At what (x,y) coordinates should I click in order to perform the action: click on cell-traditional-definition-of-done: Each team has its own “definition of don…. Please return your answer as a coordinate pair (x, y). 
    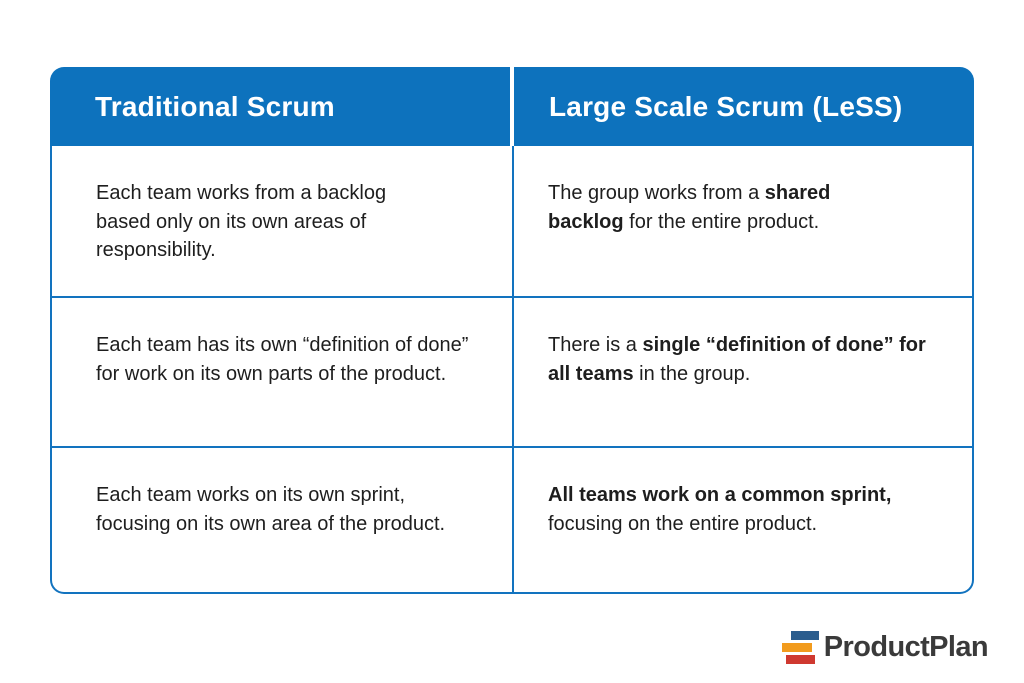
    Looking at the image, I should click on (282, 372).